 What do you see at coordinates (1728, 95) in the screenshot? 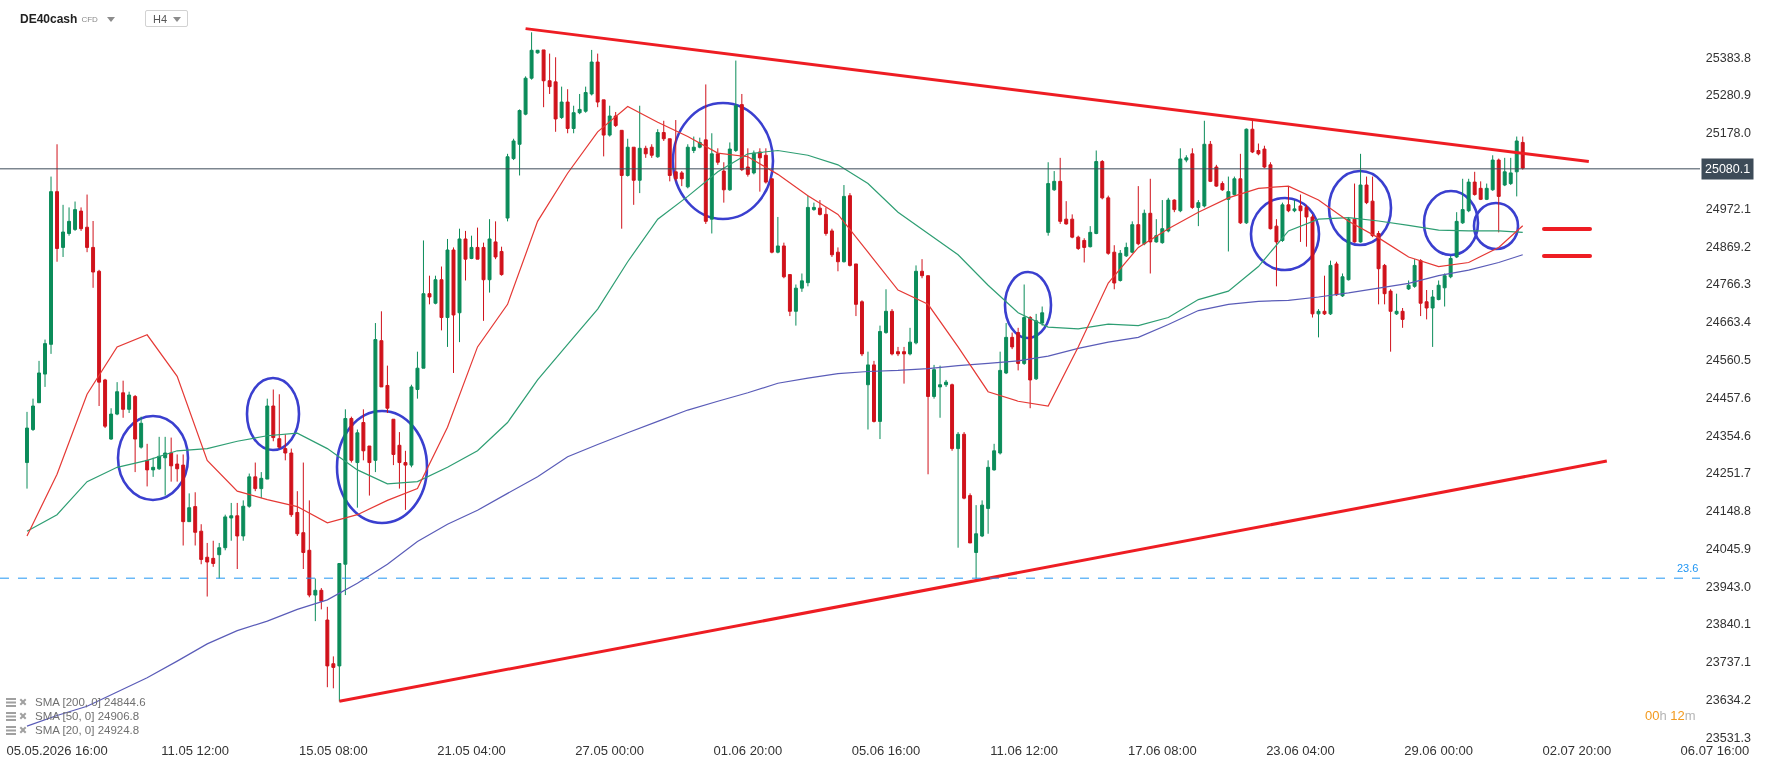
I see `y-tick-label: 25280.9` at bounding box center [1728, 95].